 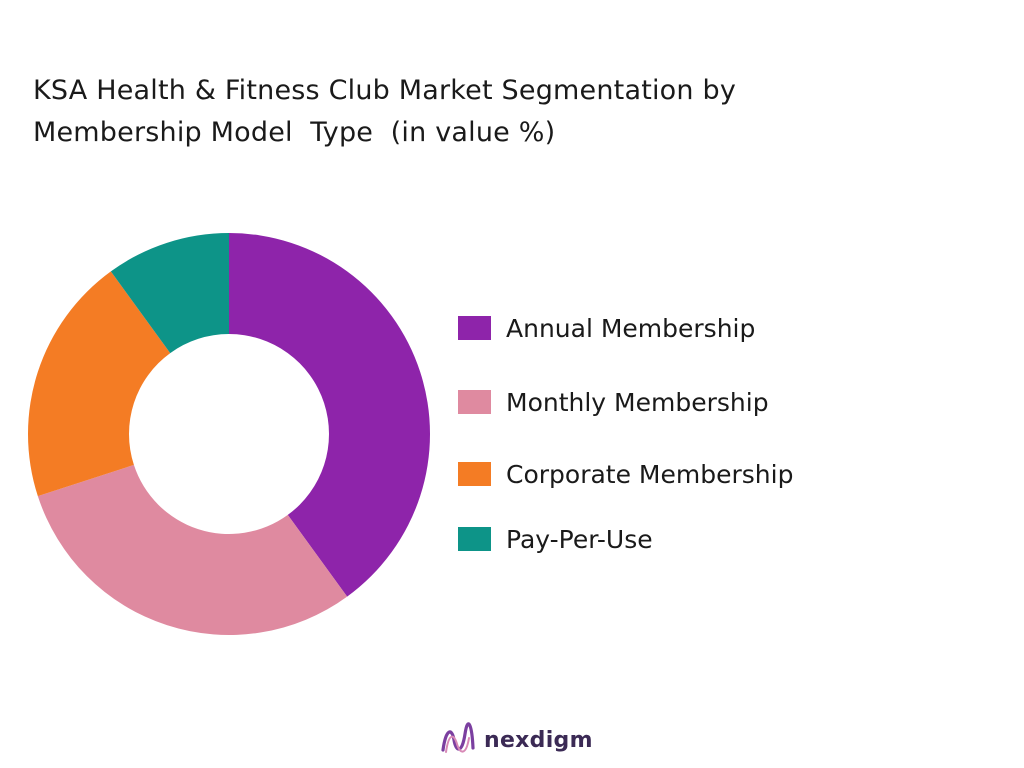 I want to click on brand: nexdigm, so click(x=516, y=740).